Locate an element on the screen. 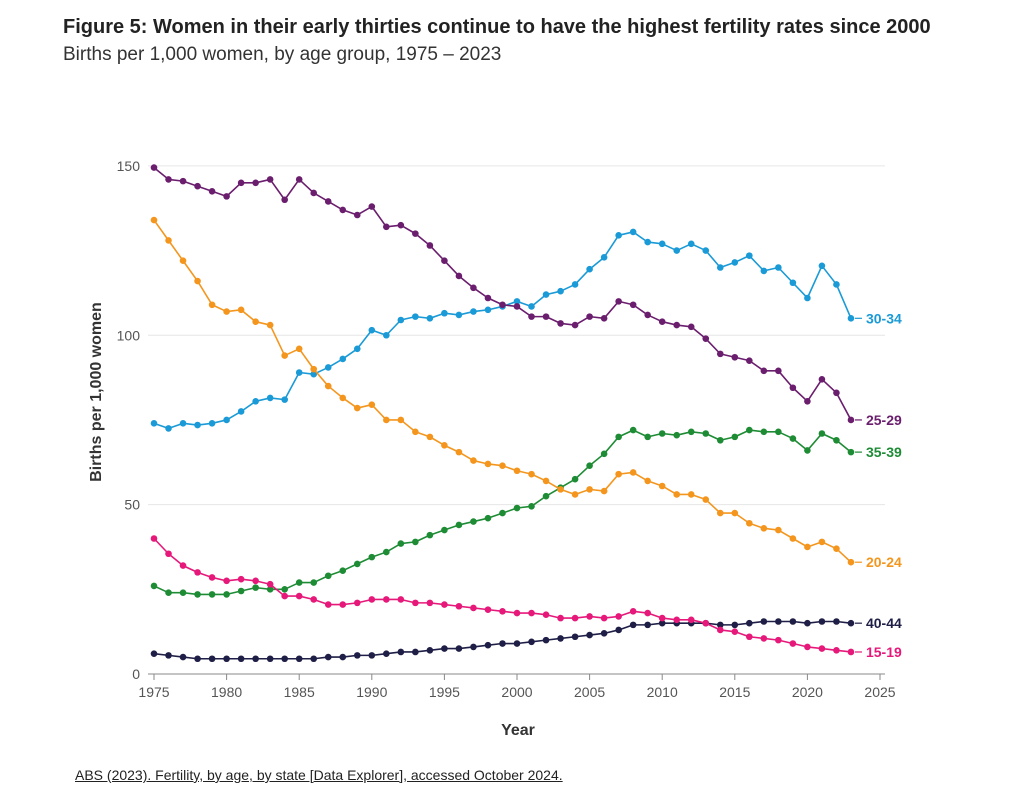 This screenshot has height=800, width=1024. data-point-30-34-2006 is located at coordinates (604, 257).